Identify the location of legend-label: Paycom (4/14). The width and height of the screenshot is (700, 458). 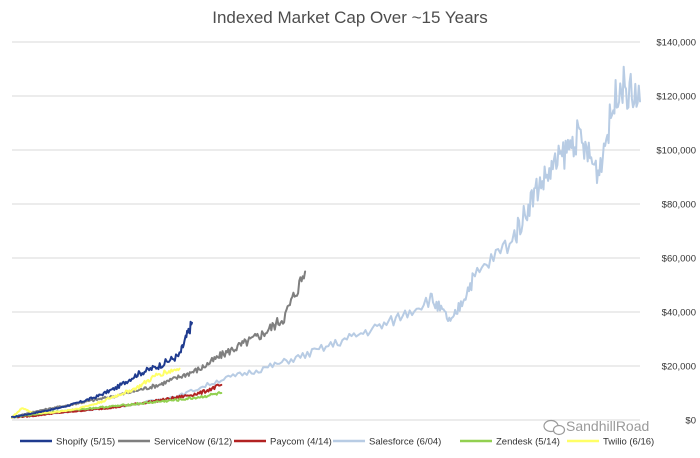
(301, 442).